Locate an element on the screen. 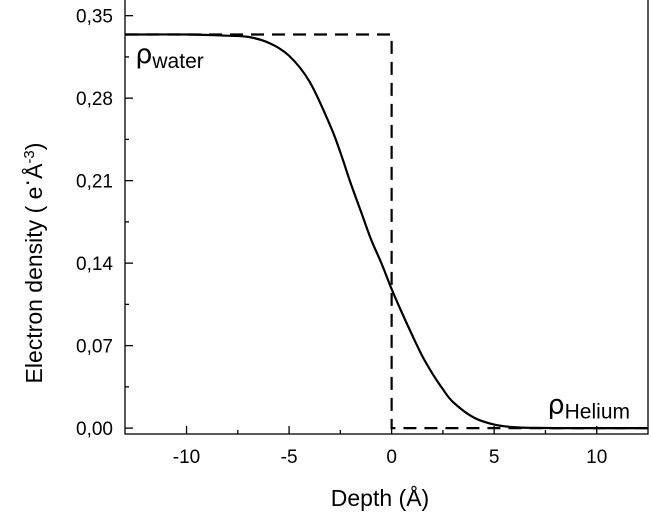 Image resolution: width=651 pixels, height=521 pixels. rho-helium-annotation: ρHelium is located at coordinates (589, 406).